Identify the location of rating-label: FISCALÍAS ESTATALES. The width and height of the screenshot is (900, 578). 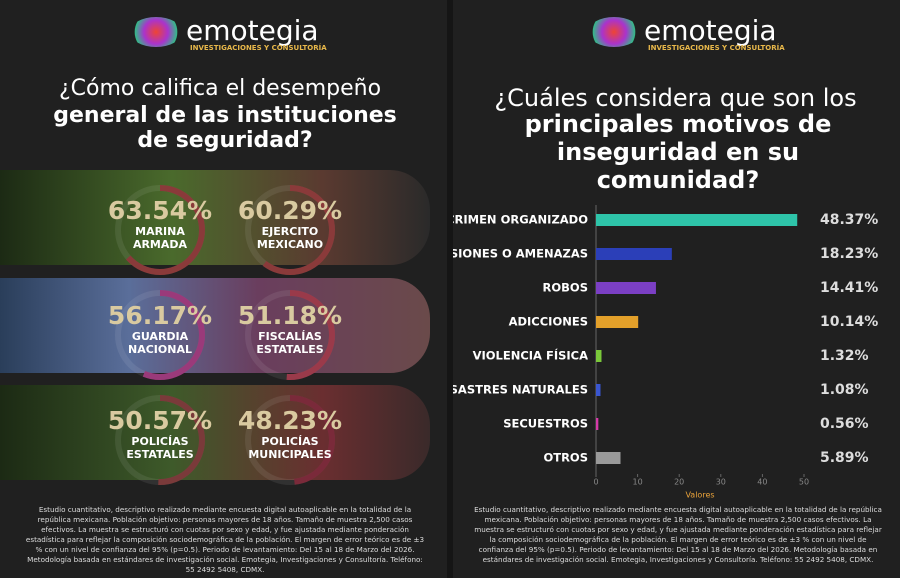
(290, 343).